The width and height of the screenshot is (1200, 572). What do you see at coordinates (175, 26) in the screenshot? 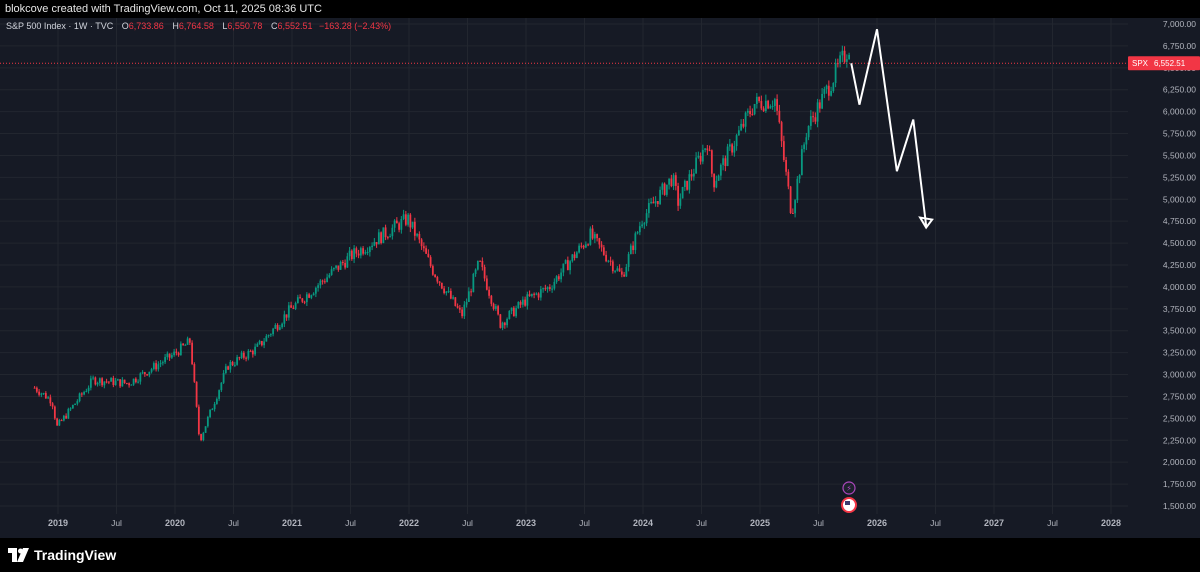
I see `high-label: H` at bounding box center [175, 26].